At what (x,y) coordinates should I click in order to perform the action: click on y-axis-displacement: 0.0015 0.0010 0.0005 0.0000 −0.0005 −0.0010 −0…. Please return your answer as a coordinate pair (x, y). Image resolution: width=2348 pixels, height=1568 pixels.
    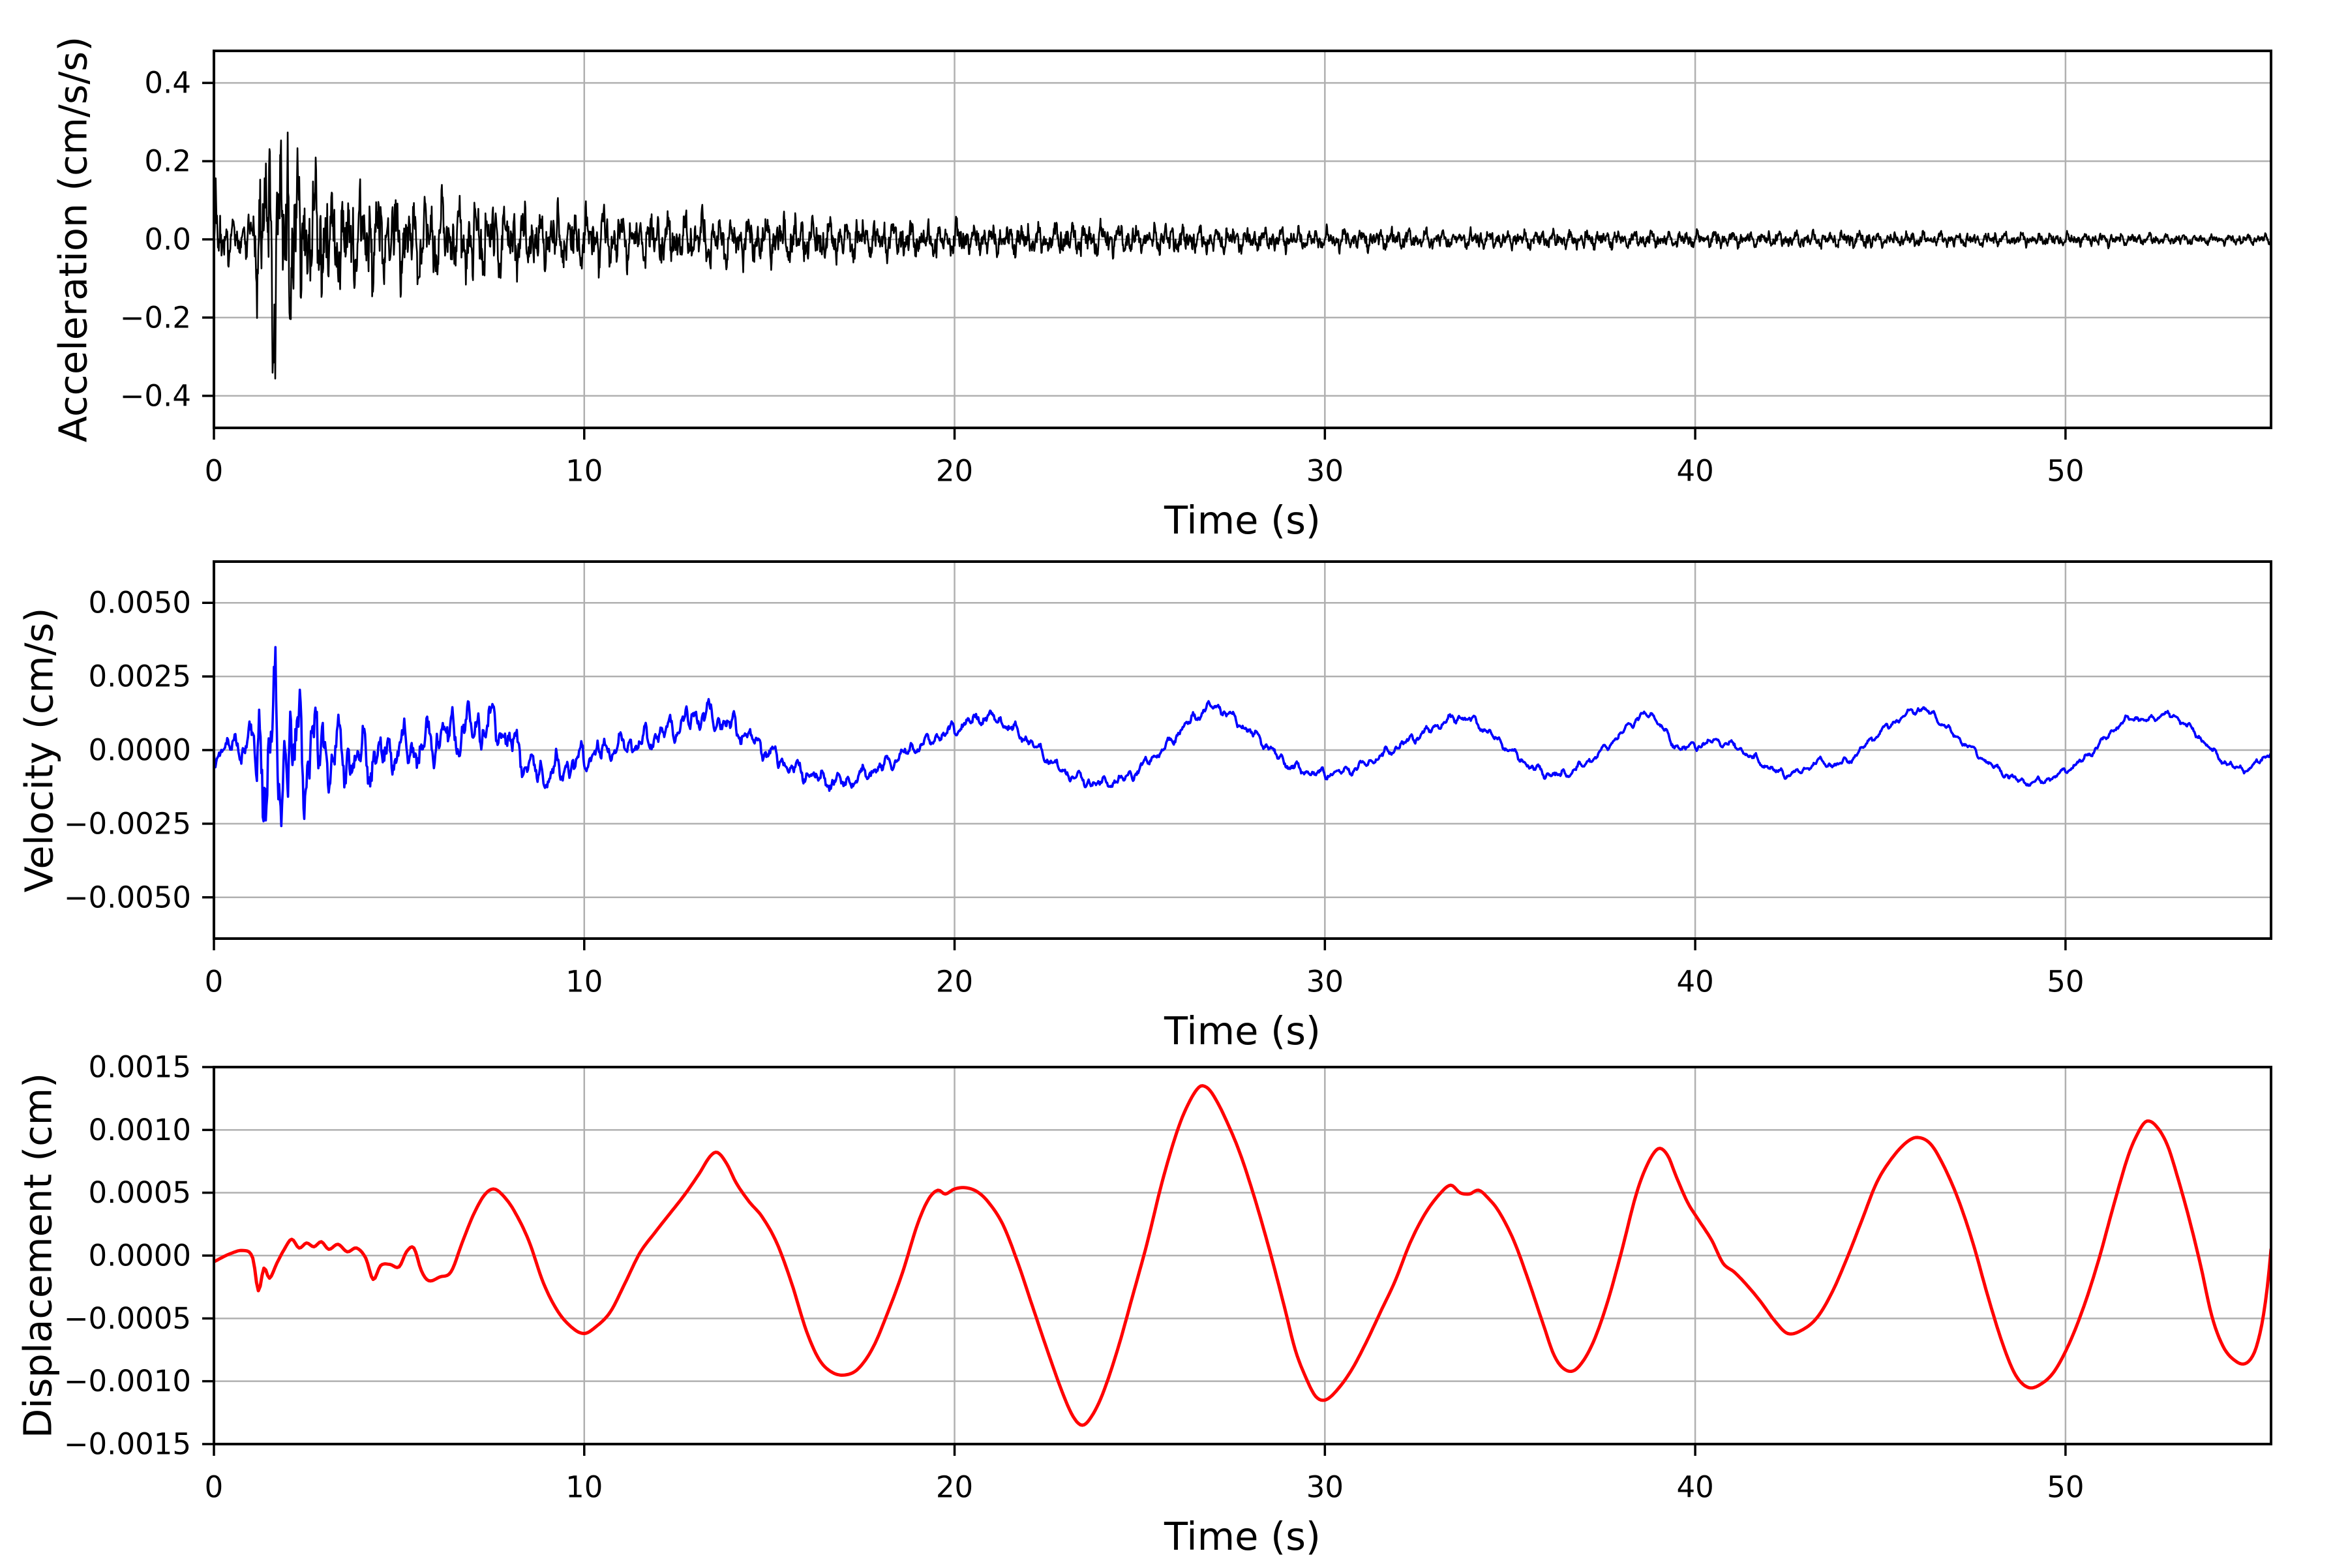
    Looking at the image, I should click on (139, 1256).